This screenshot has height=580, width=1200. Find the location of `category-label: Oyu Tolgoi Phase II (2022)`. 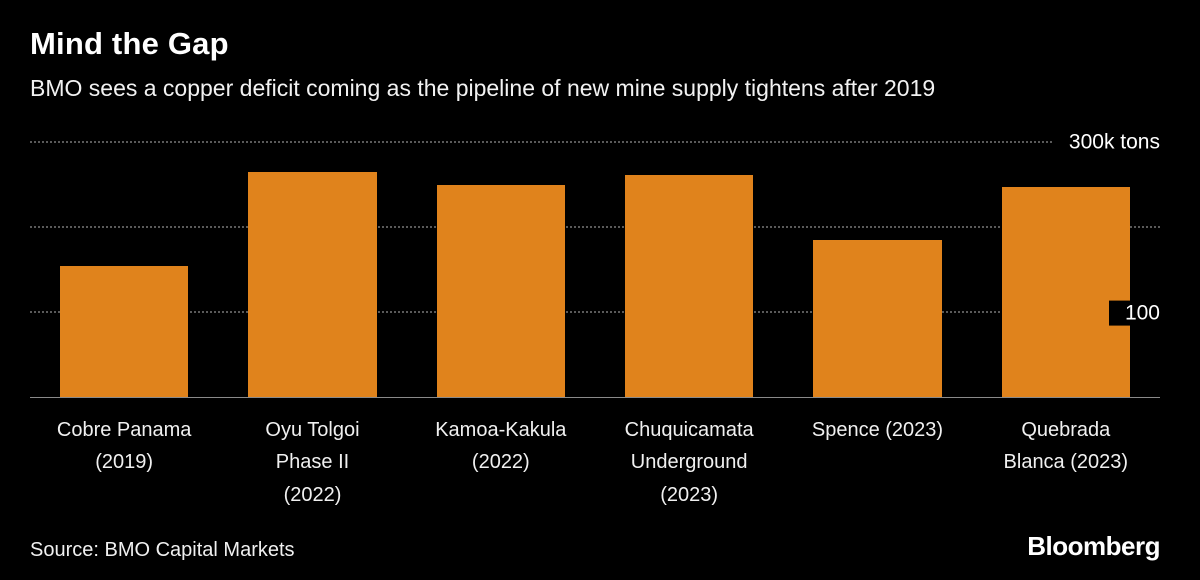

category-label: Oyu Tolgoi Phase II (2022) is located at coordinates (312, 462).